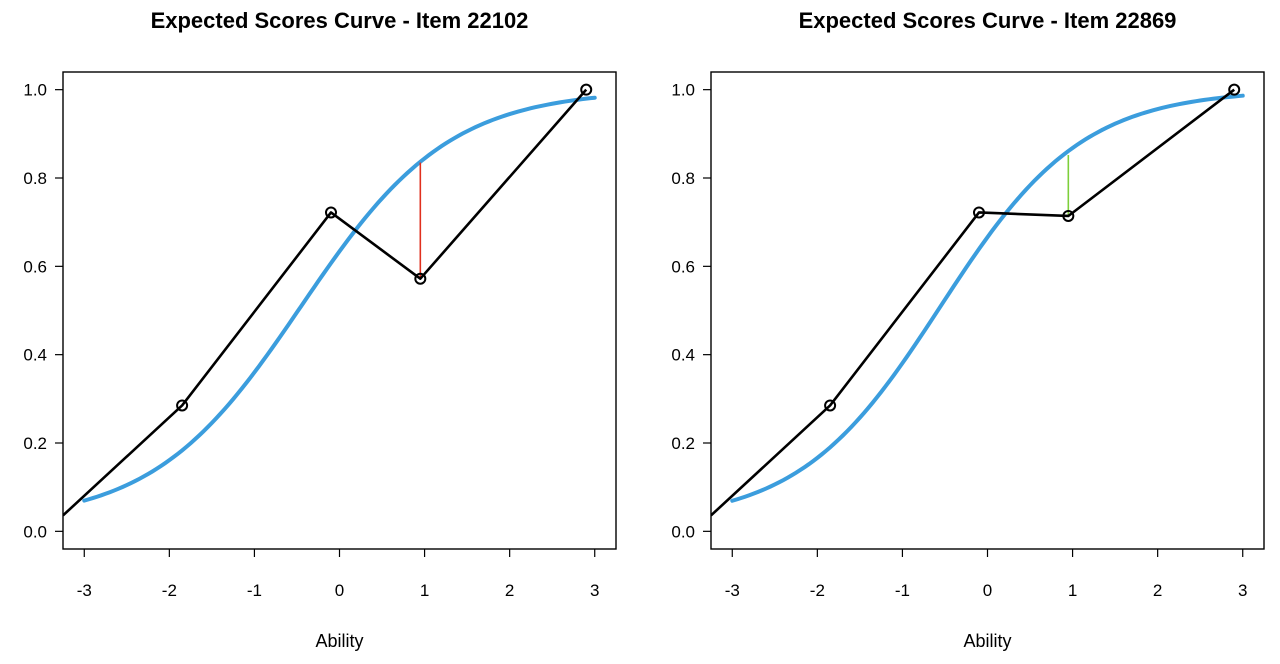 This screenshot has width=1280, height=664. Describe the element at coordinates (988, 20) in the screenshot. I see `chart-title: Expected Scores Curve - Item 22869` at that location.